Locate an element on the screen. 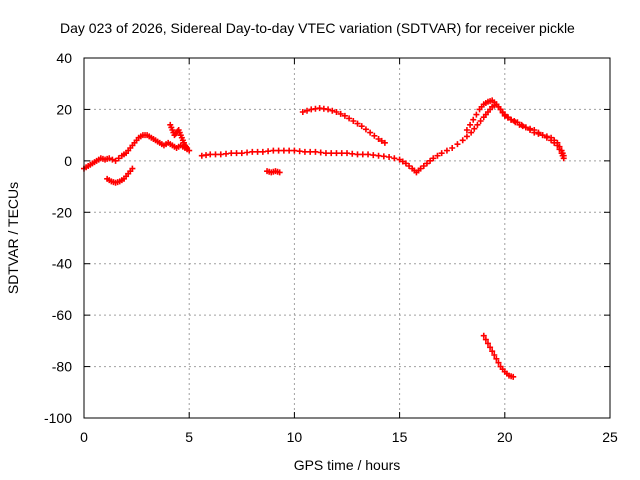 Image resolution: width=640 pixels, height=480 pixels. series-early-band is located at coordinates (137, 152).